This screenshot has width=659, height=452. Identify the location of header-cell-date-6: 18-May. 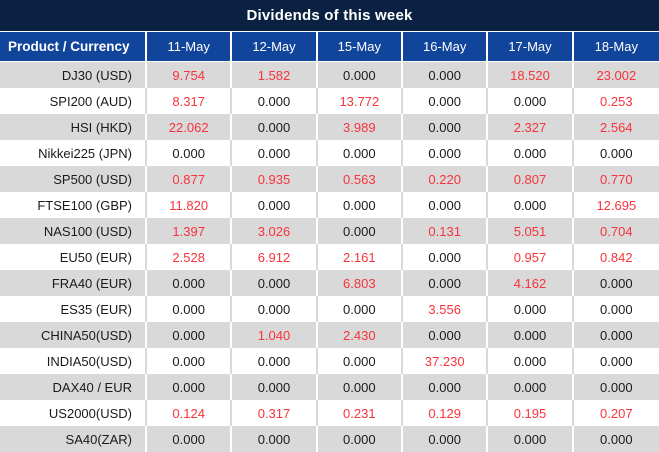
(616, 46).